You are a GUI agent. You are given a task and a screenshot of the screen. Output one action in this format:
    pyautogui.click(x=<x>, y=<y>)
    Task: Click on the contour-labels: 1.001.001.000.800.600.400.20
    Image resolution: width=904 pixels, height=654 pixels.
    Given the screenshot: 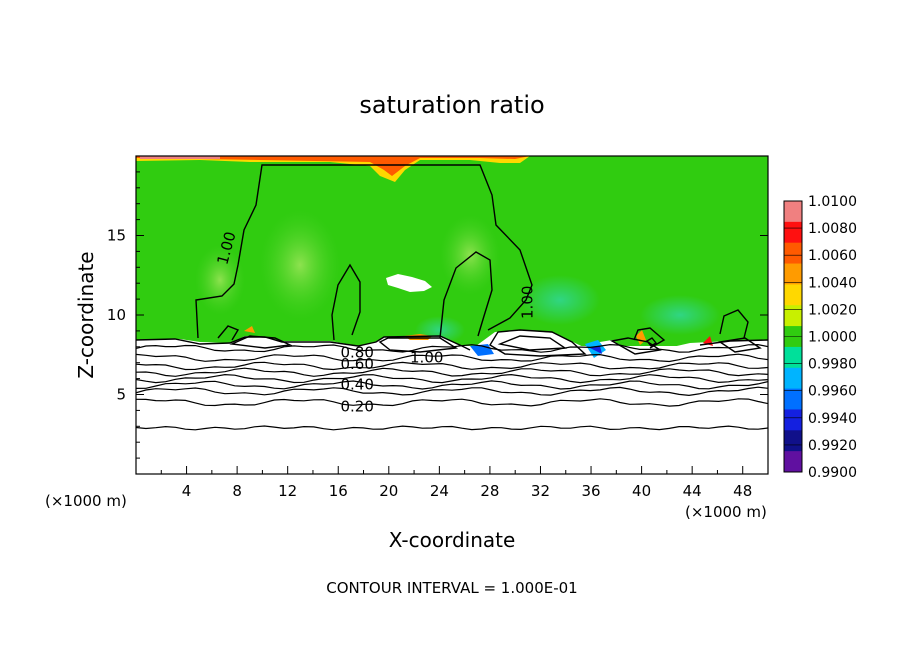 What is the action you would take?
    pyautogui.click(x=375, y=323)
    